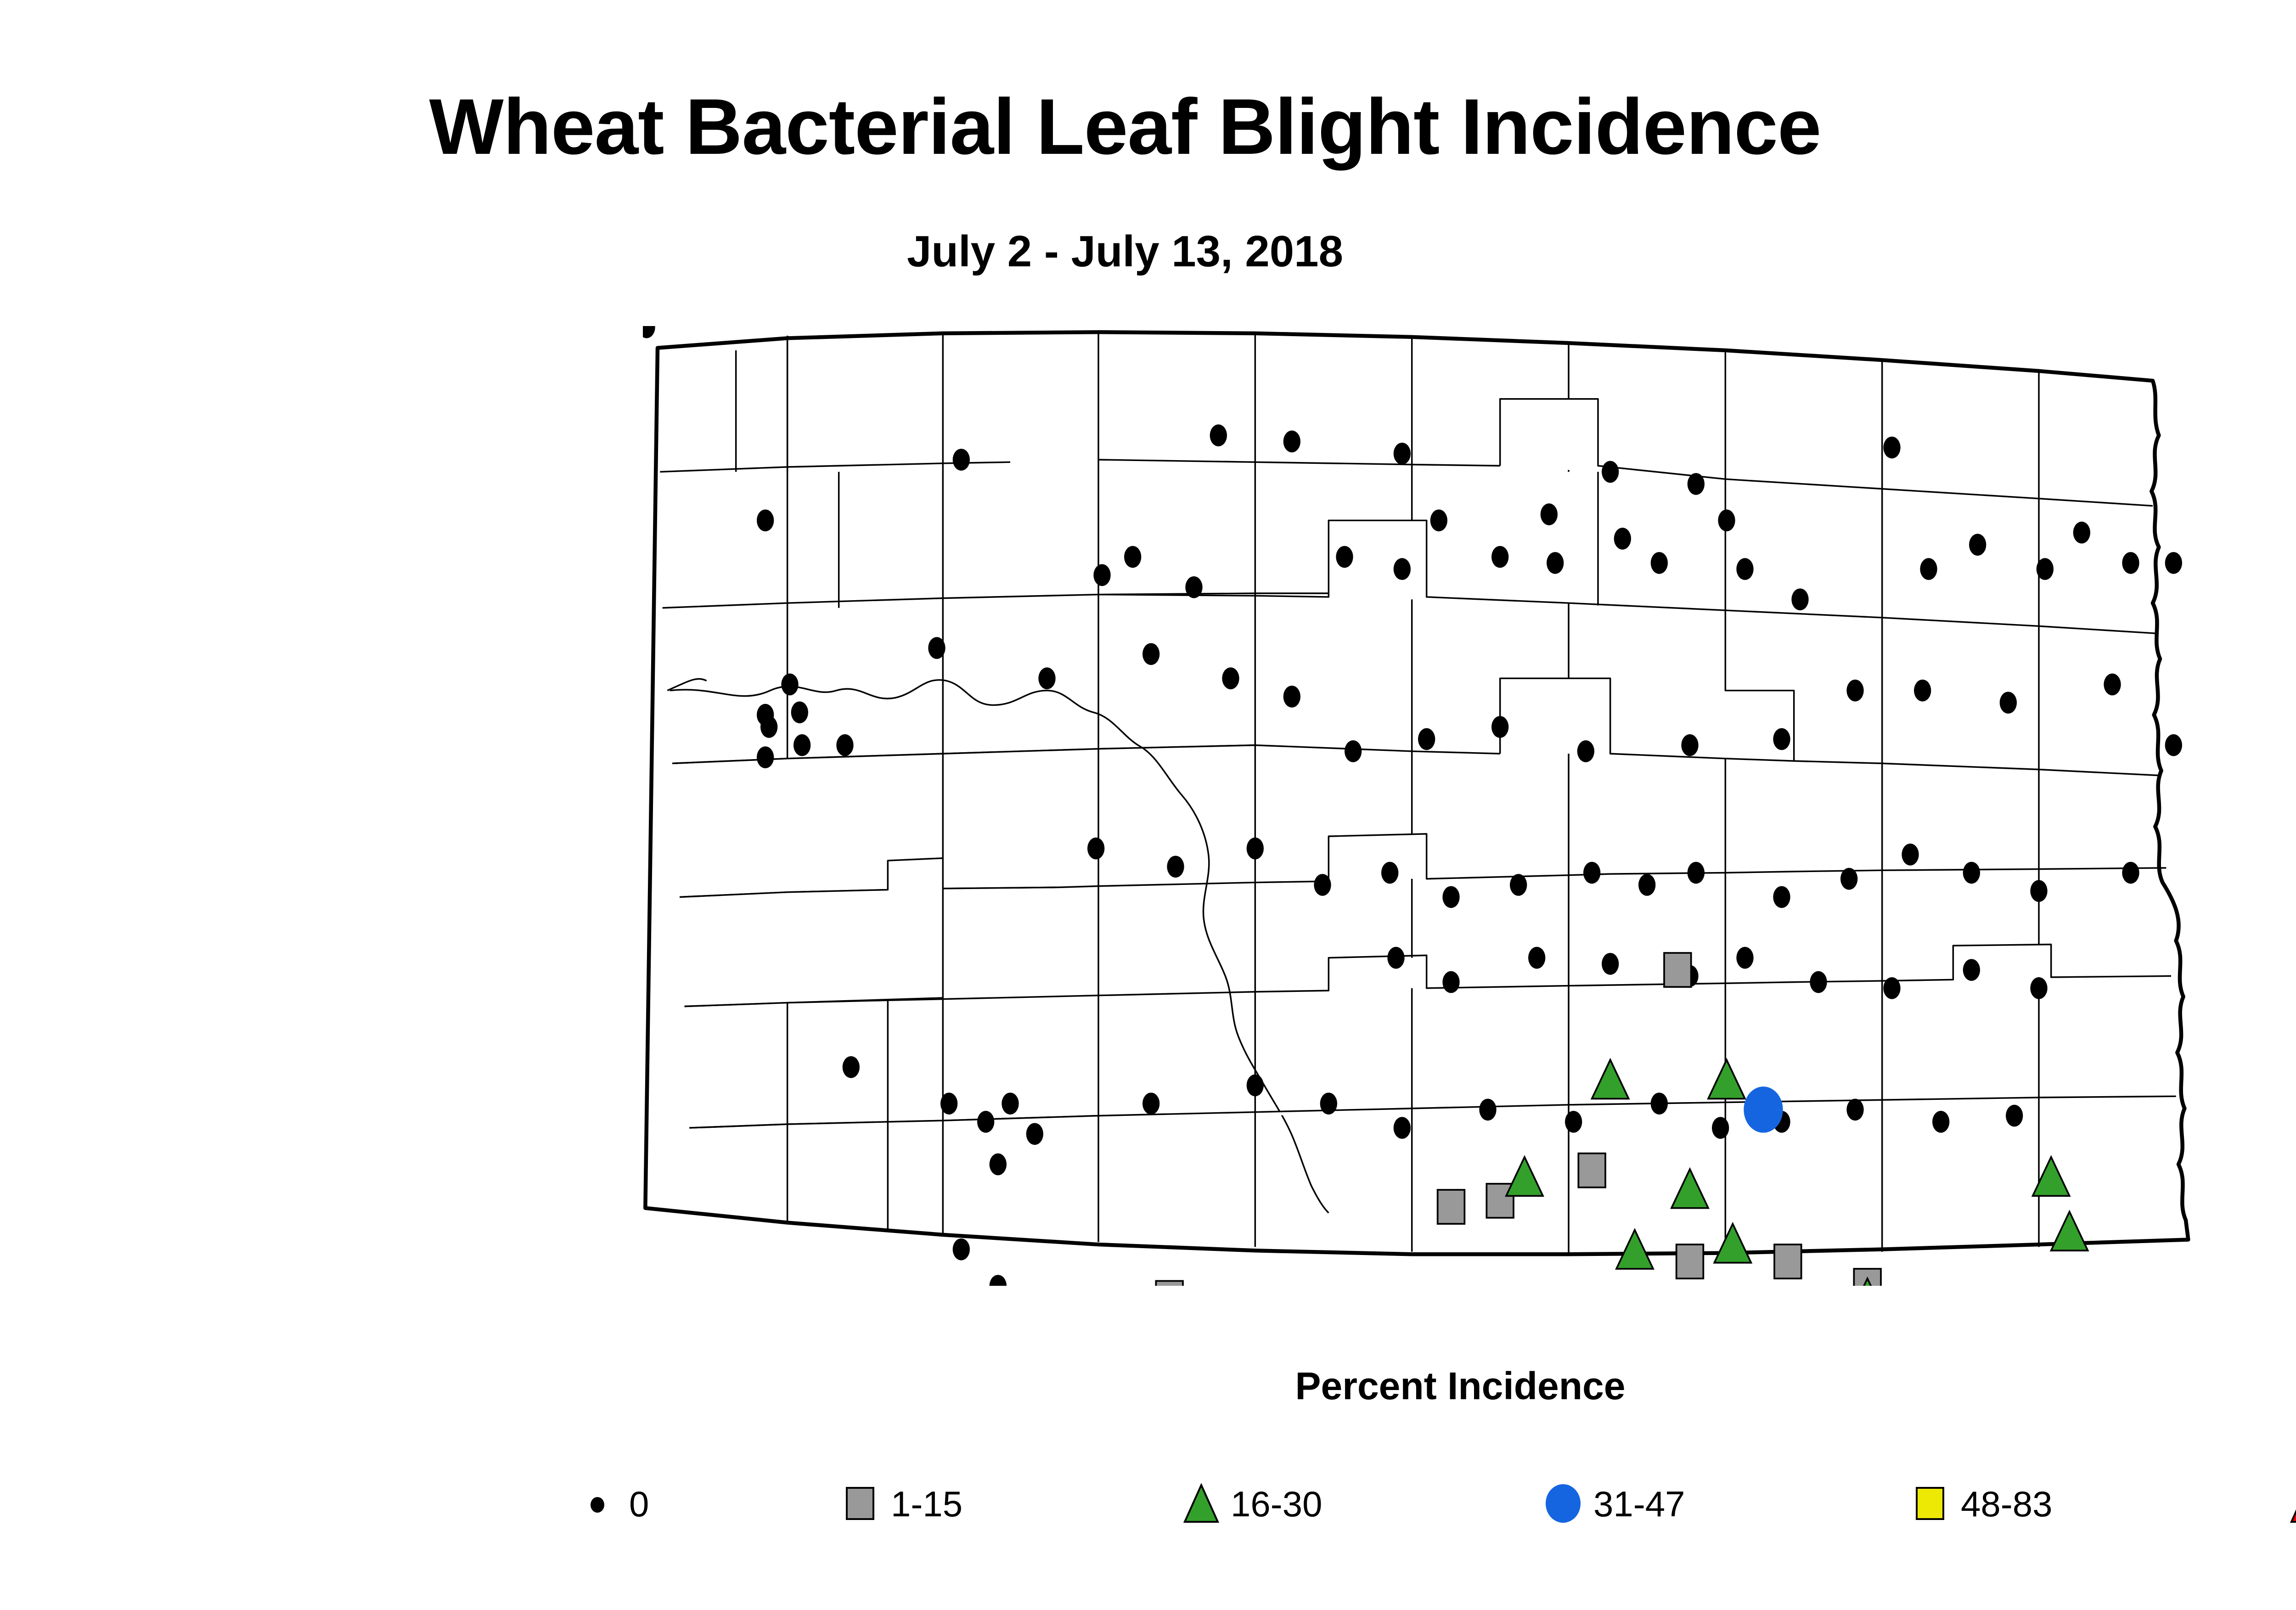 The width and height of the screenshot is (2296, 1610). Describe the element at coordinates (1125, 252) in the screenshot. I see `page-subtitle: July 2 - July 13, 2018` at that location.